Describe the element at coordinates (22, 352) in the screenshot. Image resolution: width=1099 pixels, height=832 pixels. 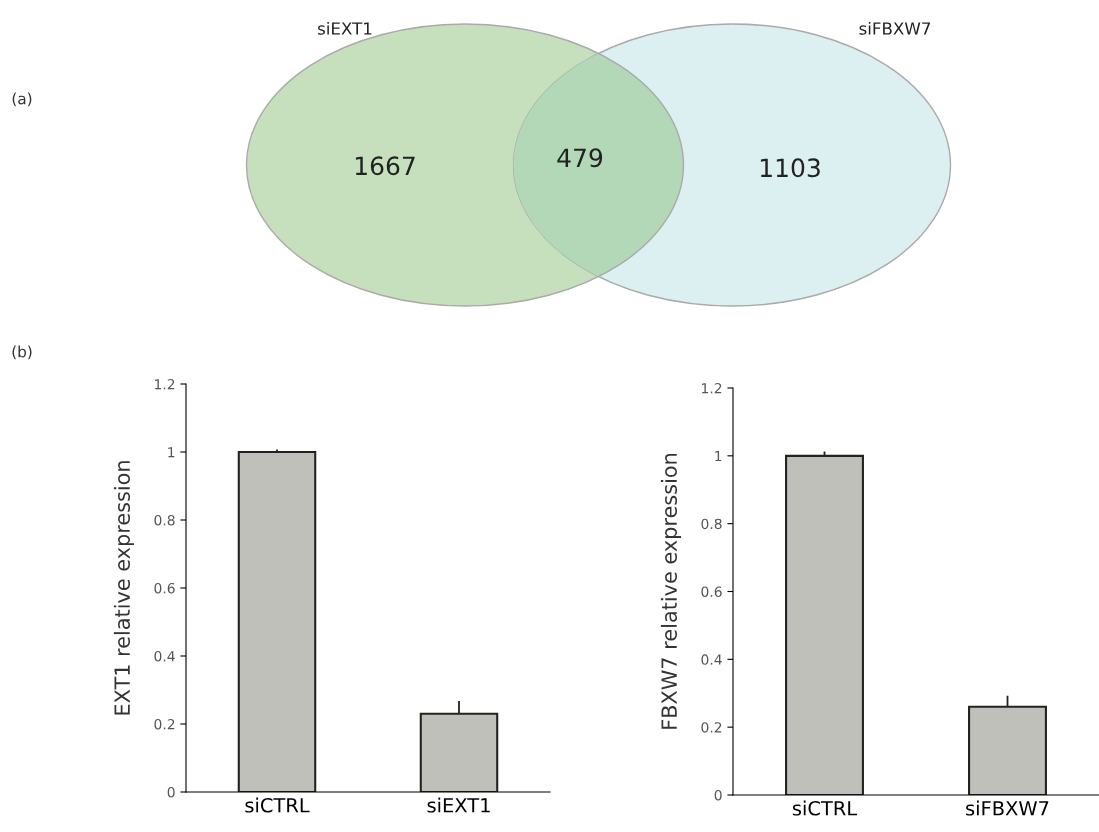
I see `text: (b)` at that location.